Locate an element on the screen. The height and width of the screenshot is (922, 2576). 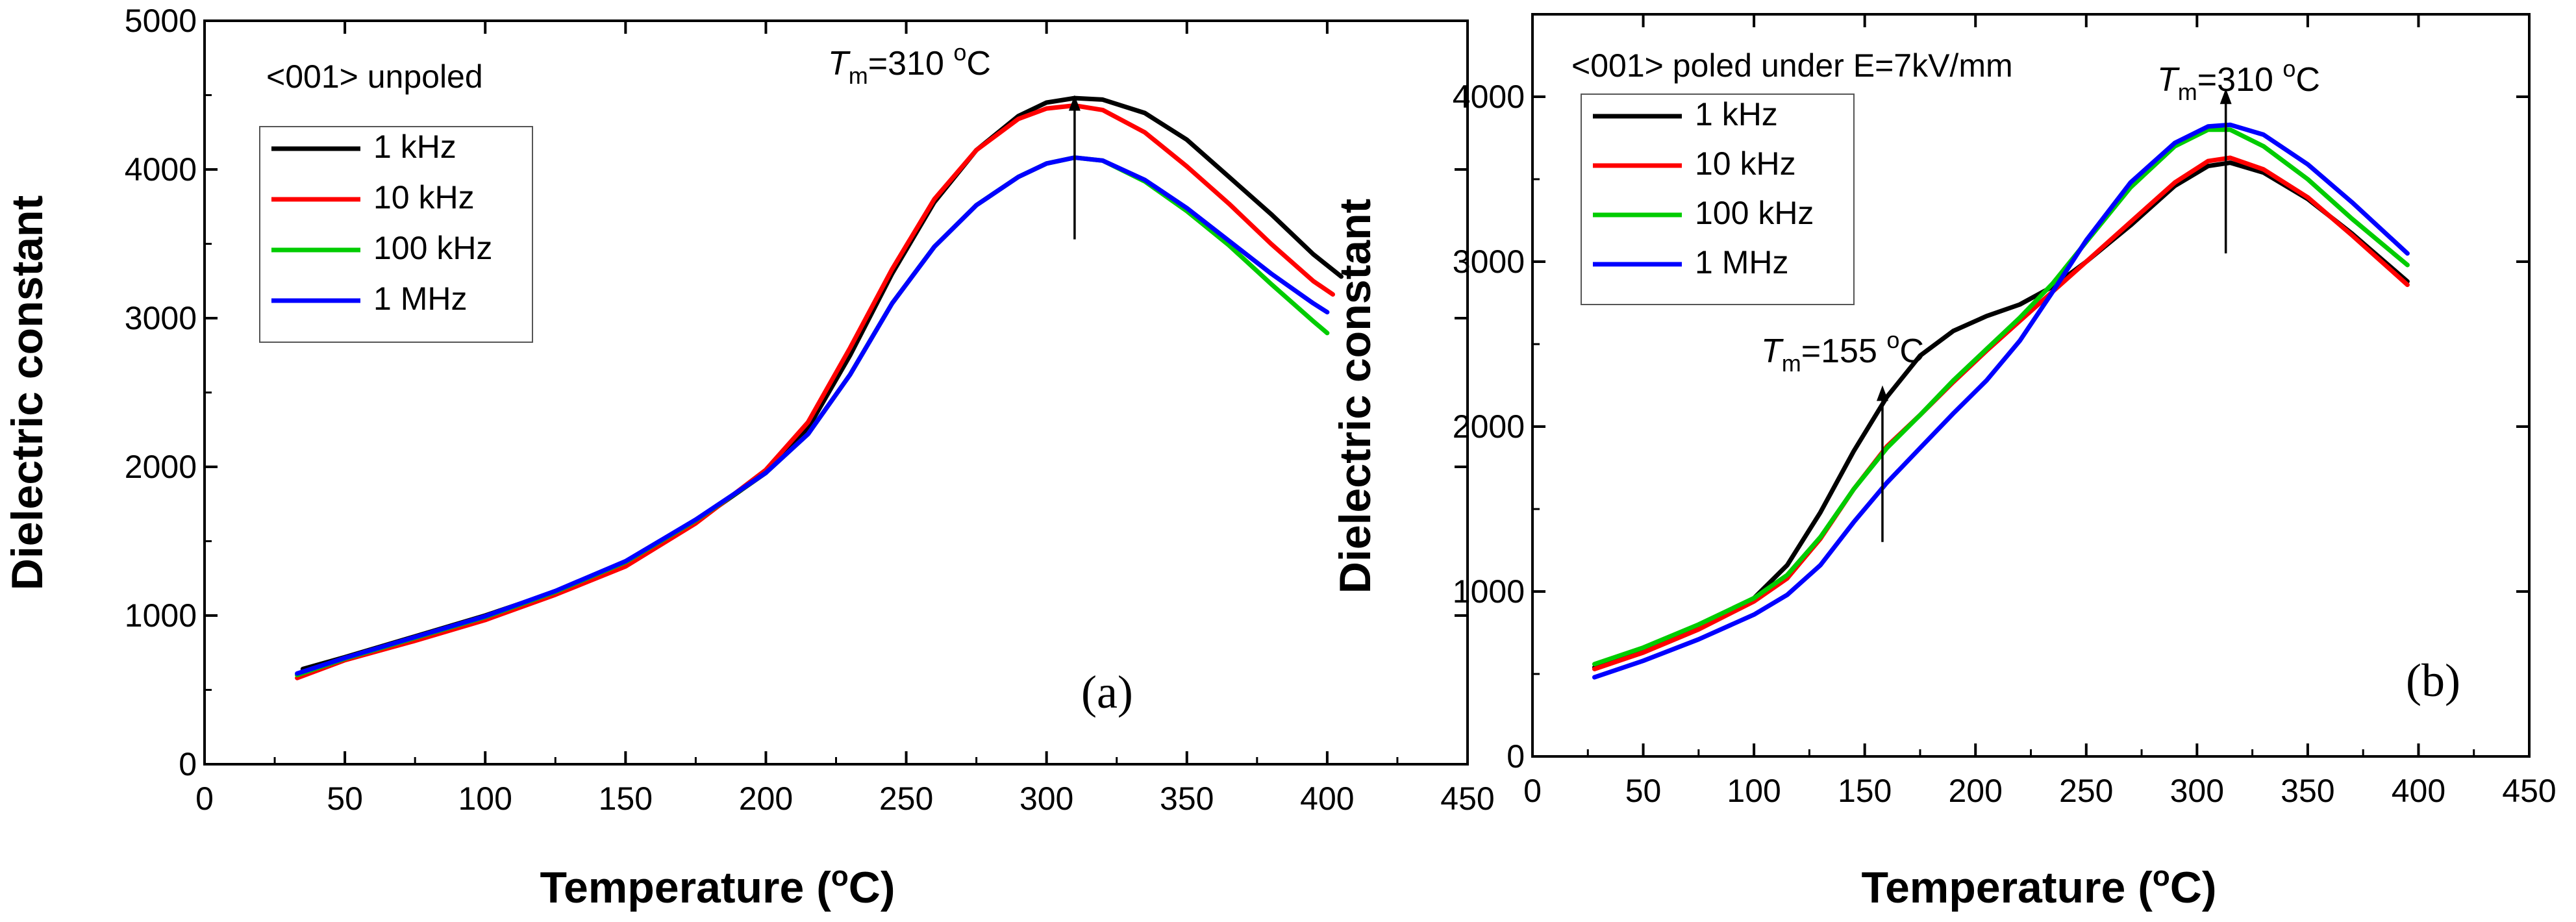
chart-note: <001> unpoled is located at coordinates (374, 76).